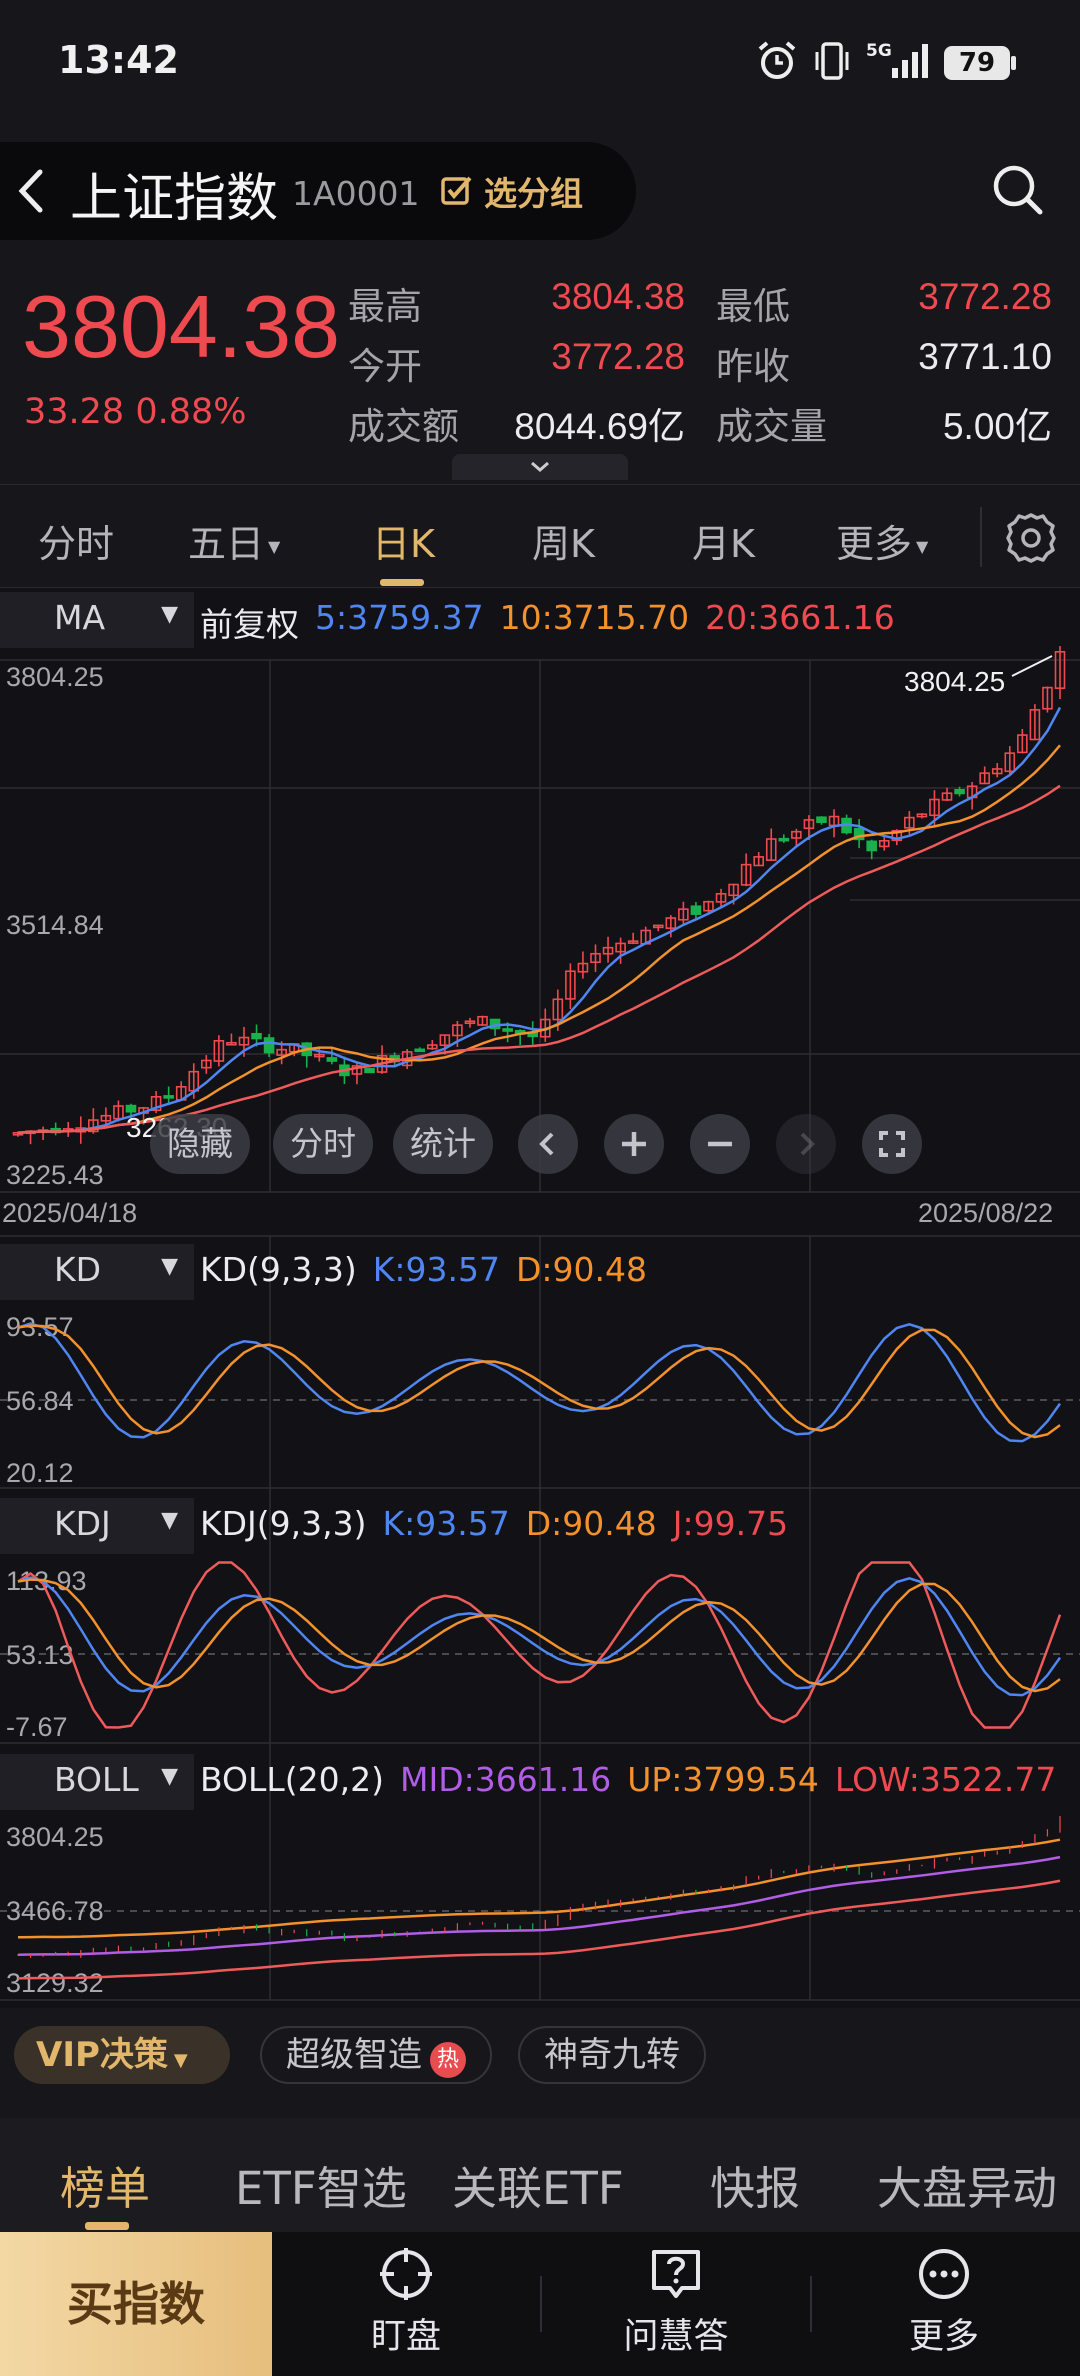 This screenshot has height=2376, width=1080. Describe the element at coordinates (723, 544) in the screenshot. I see `tab-monthly-k: 月K` at that location.